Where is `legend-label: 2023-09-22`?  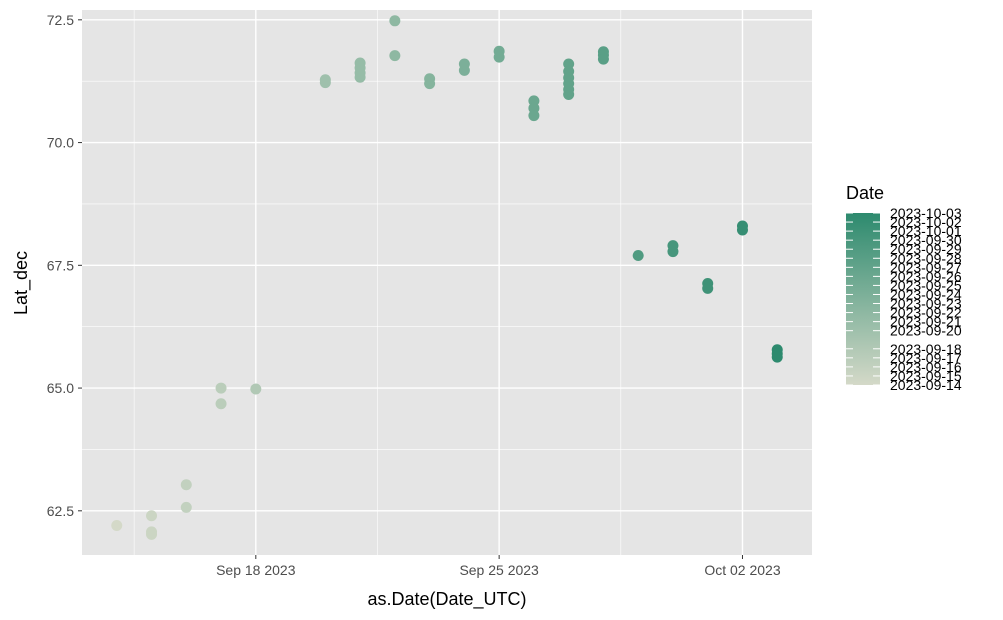 legend-label: 2023-09-22 is located at coordinates (926, 313).